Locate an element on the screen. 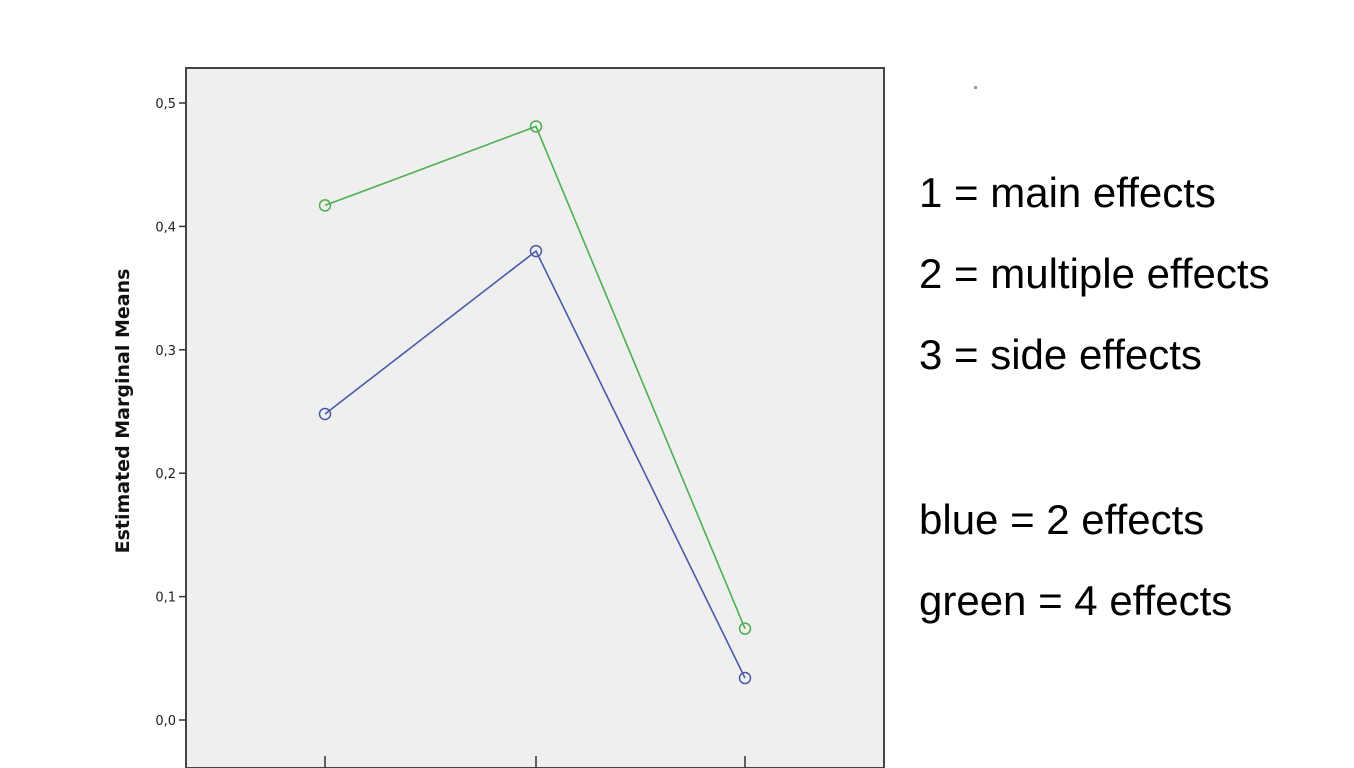 This screenshot has width=1354, height=768. annotation-line-5: green = 4 effects is located at coordinates (1076, 600).